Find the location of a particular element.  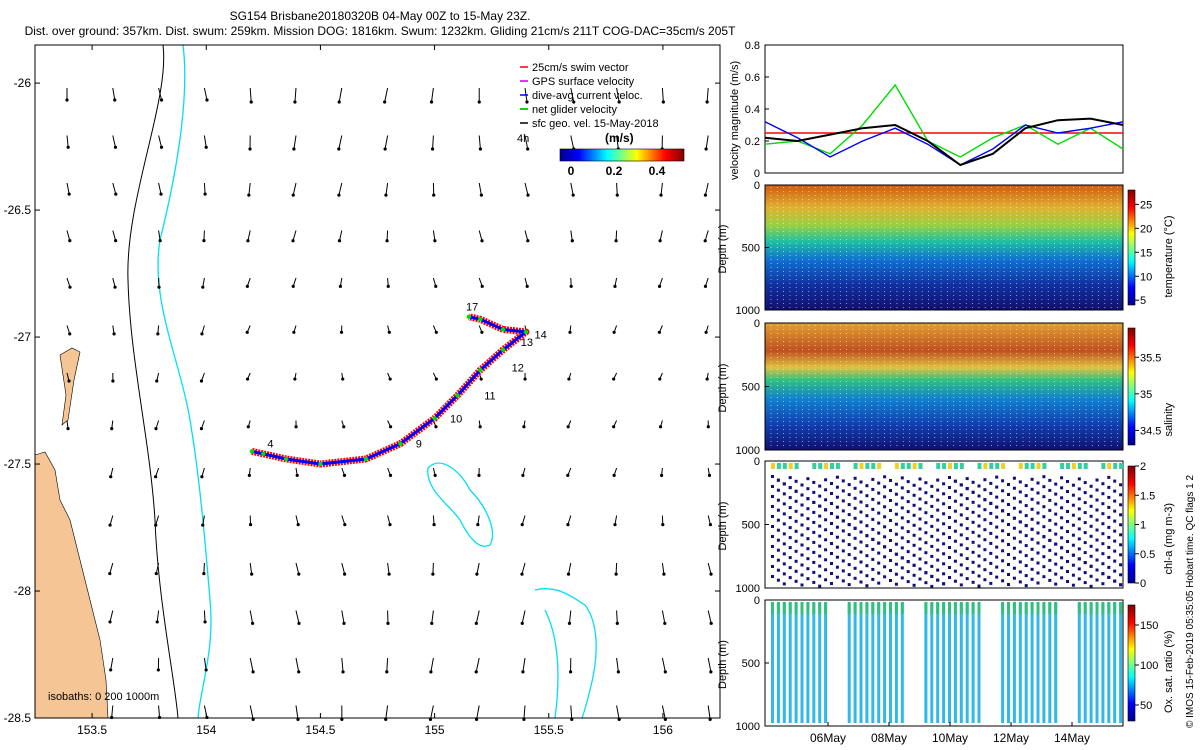

date-tick-label: 14May is located at coordinates (1072, 738).